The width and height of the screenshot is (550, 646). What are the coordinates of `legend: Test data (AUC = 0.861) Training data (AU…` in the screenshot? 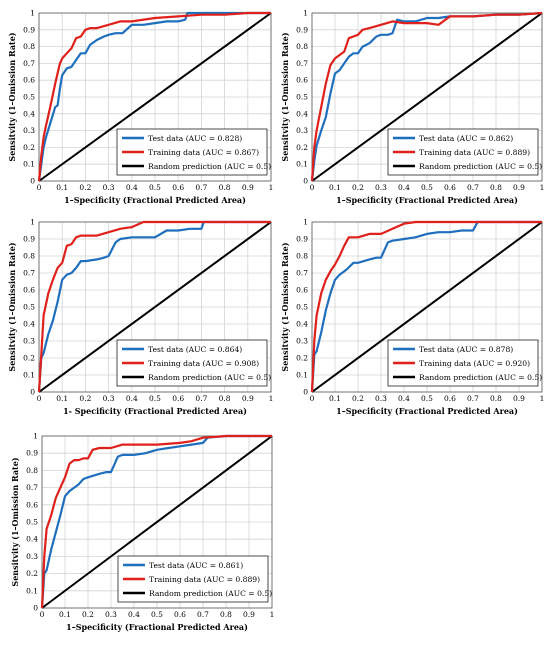 It's located at (194, 579).